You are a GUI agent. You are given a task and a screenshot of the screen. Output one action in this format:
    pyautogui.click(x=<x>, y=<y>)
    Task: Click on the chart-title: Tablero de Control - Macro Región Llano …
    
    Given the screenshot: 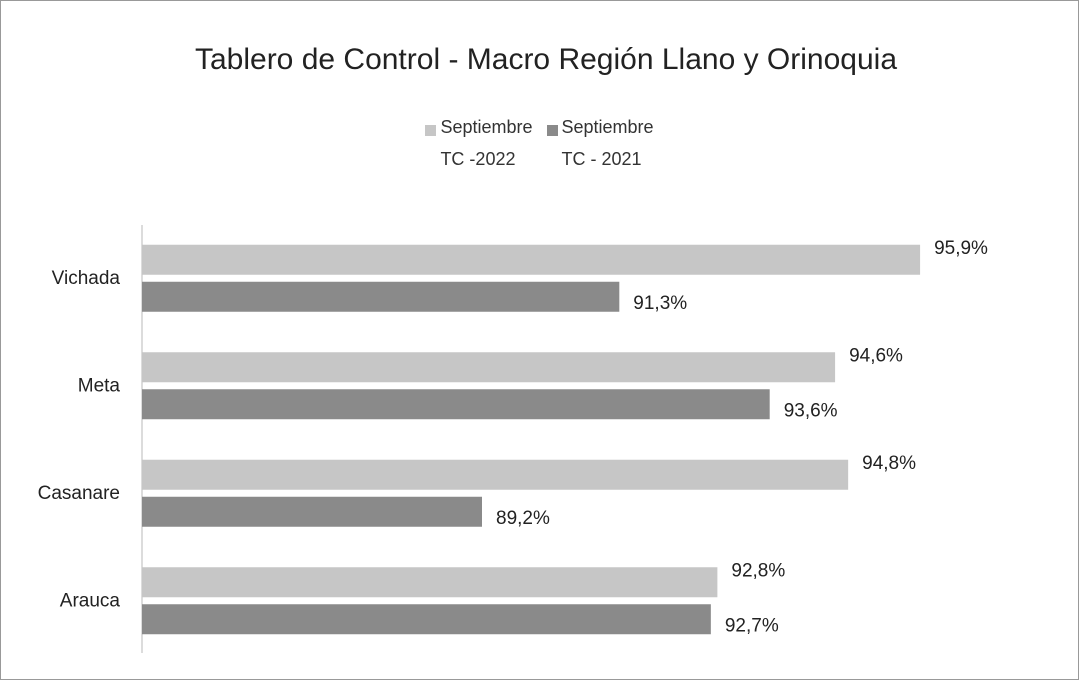 What is the action you would take?
    pyautogui.click(x=546, y=59)
    